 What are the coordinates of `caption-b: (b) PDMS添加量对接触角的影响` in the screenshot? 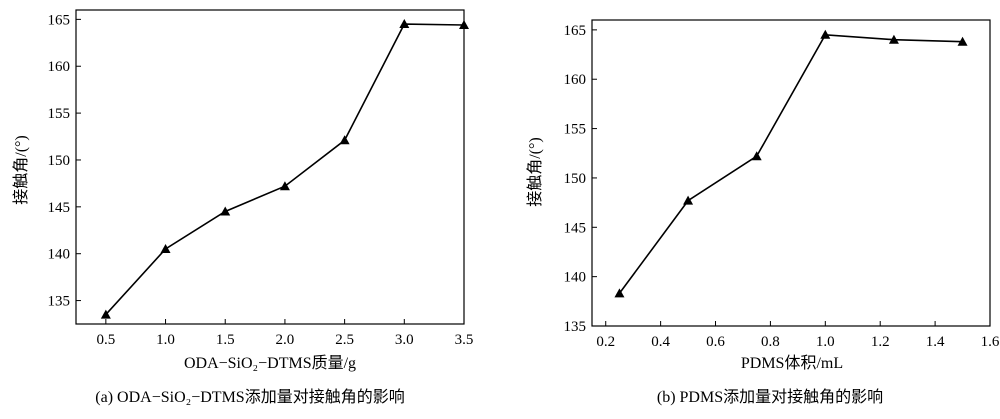 It's located at (770, 397).